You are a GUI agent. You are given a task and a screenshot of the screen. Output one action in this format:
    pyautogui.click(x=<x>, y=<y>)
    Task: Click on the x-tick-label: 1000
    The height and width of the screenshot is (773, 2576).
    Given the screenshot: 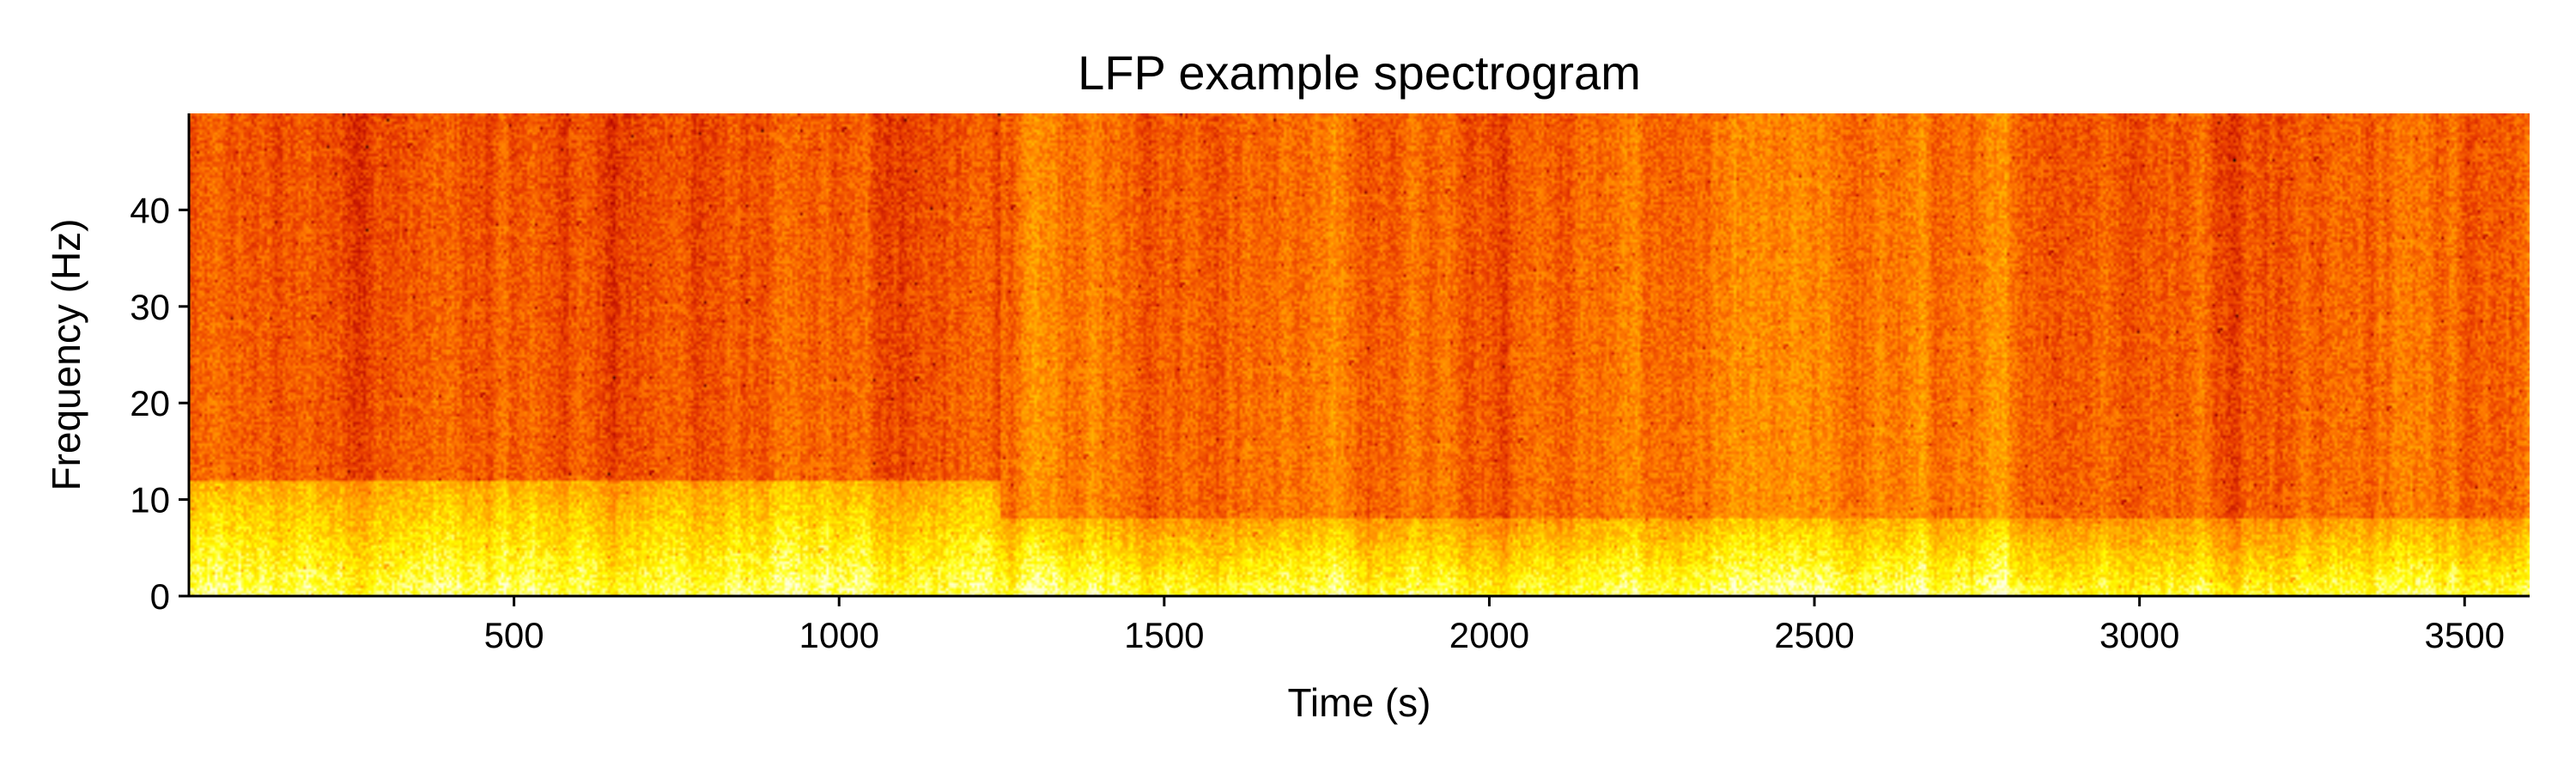 What is the action you would take?
    pyautogui.click(x=839, y=635)
    